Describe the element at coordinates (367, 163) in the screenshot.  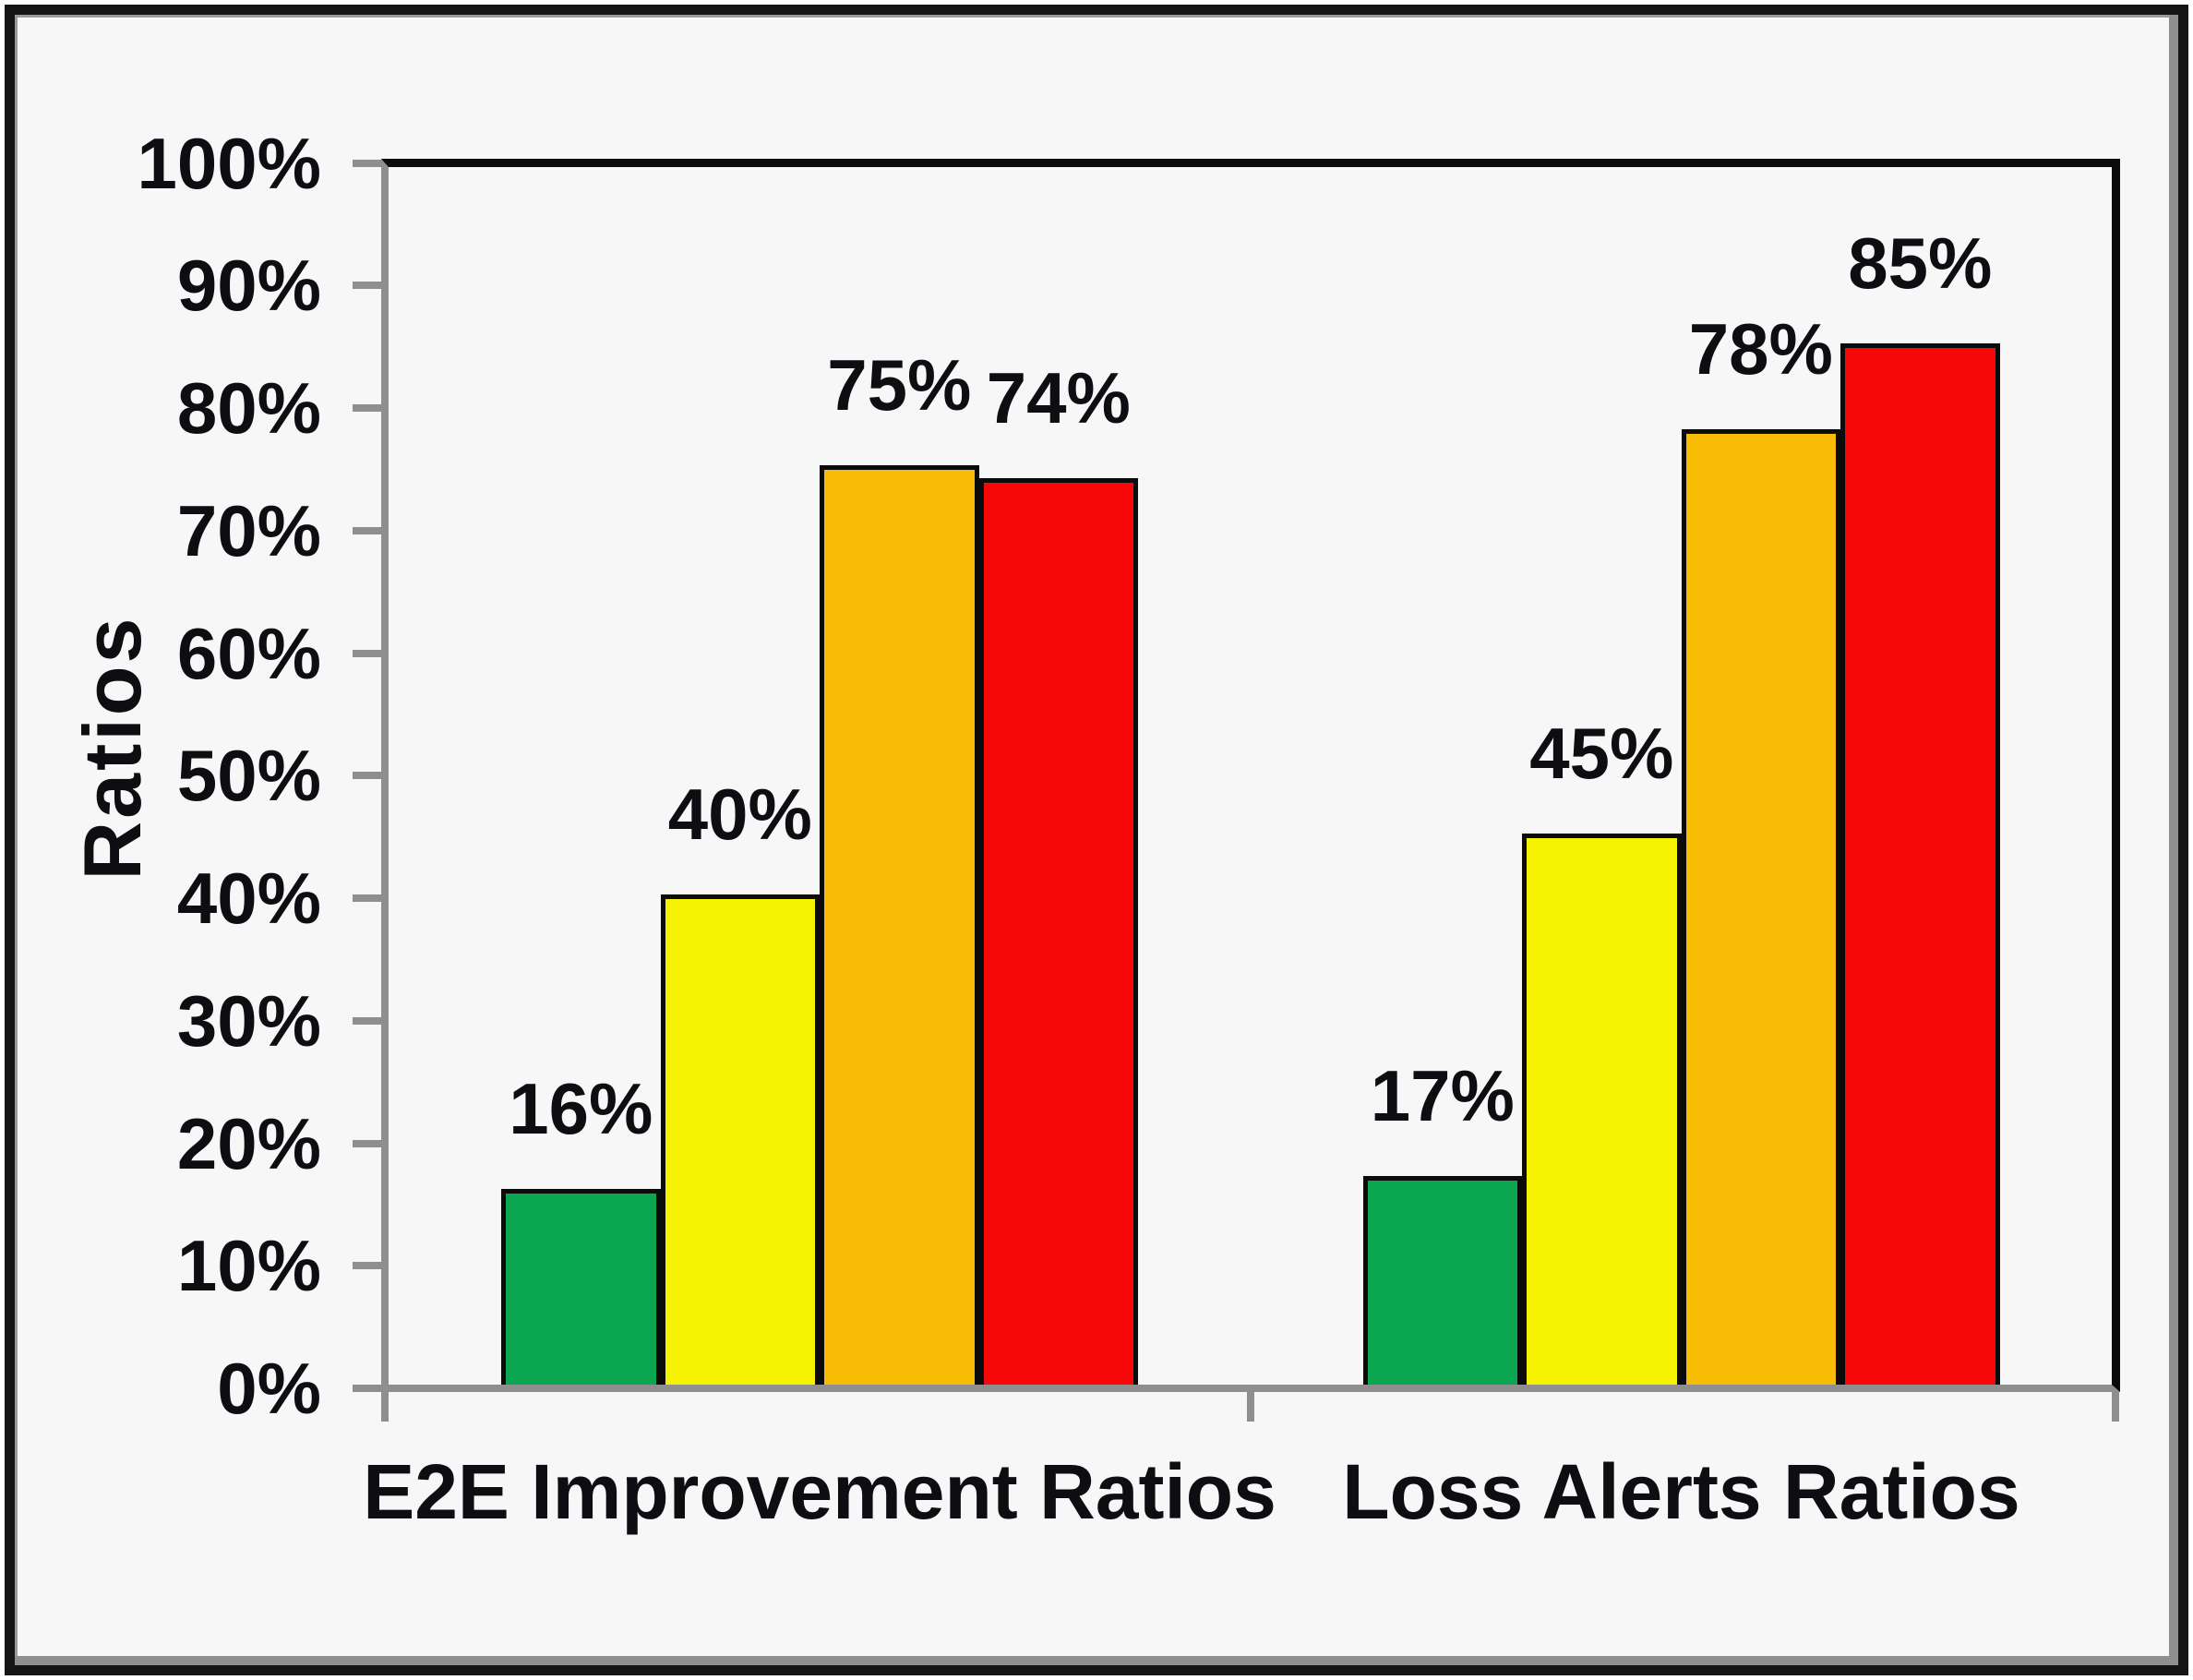
I see `y-tick-100%` at that location.